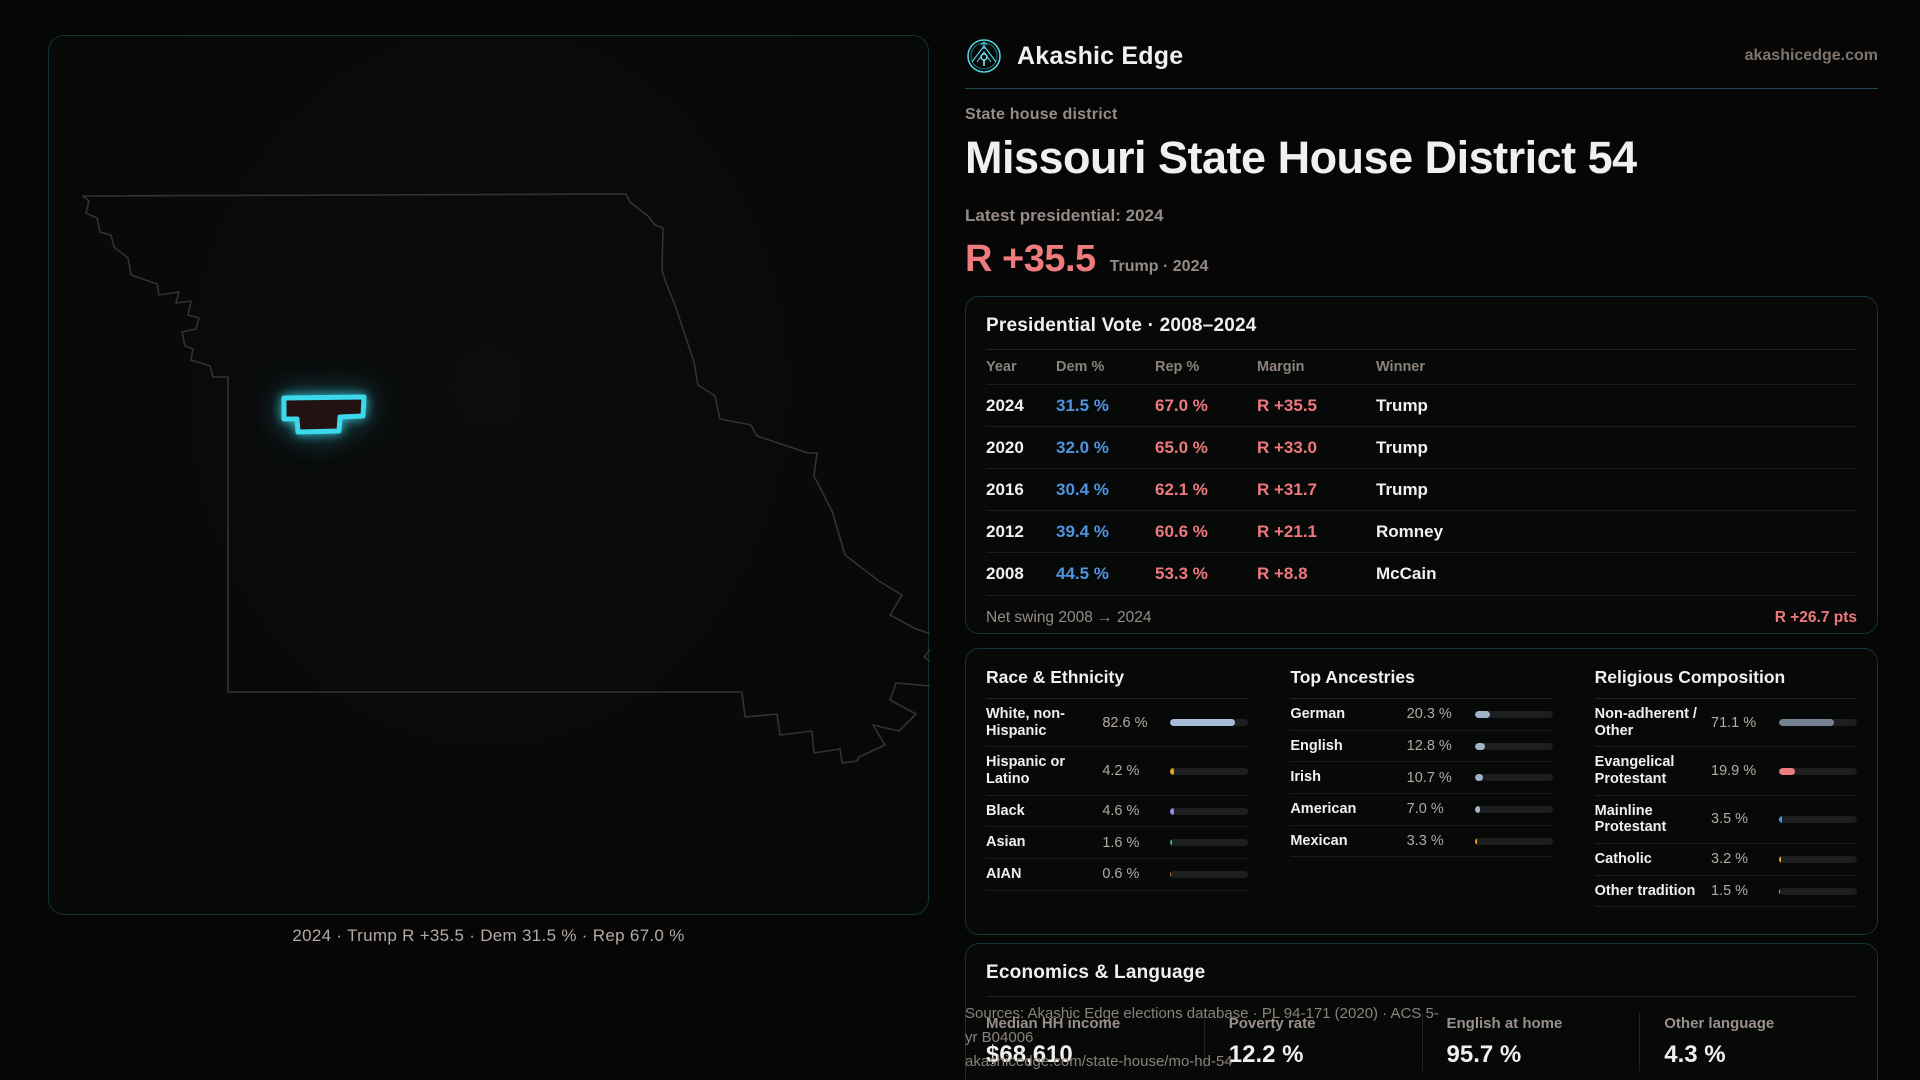 This screenshot has height=1080, width=1920. I want to click on rep-cell: 65.0 %, so click(1181, 447).